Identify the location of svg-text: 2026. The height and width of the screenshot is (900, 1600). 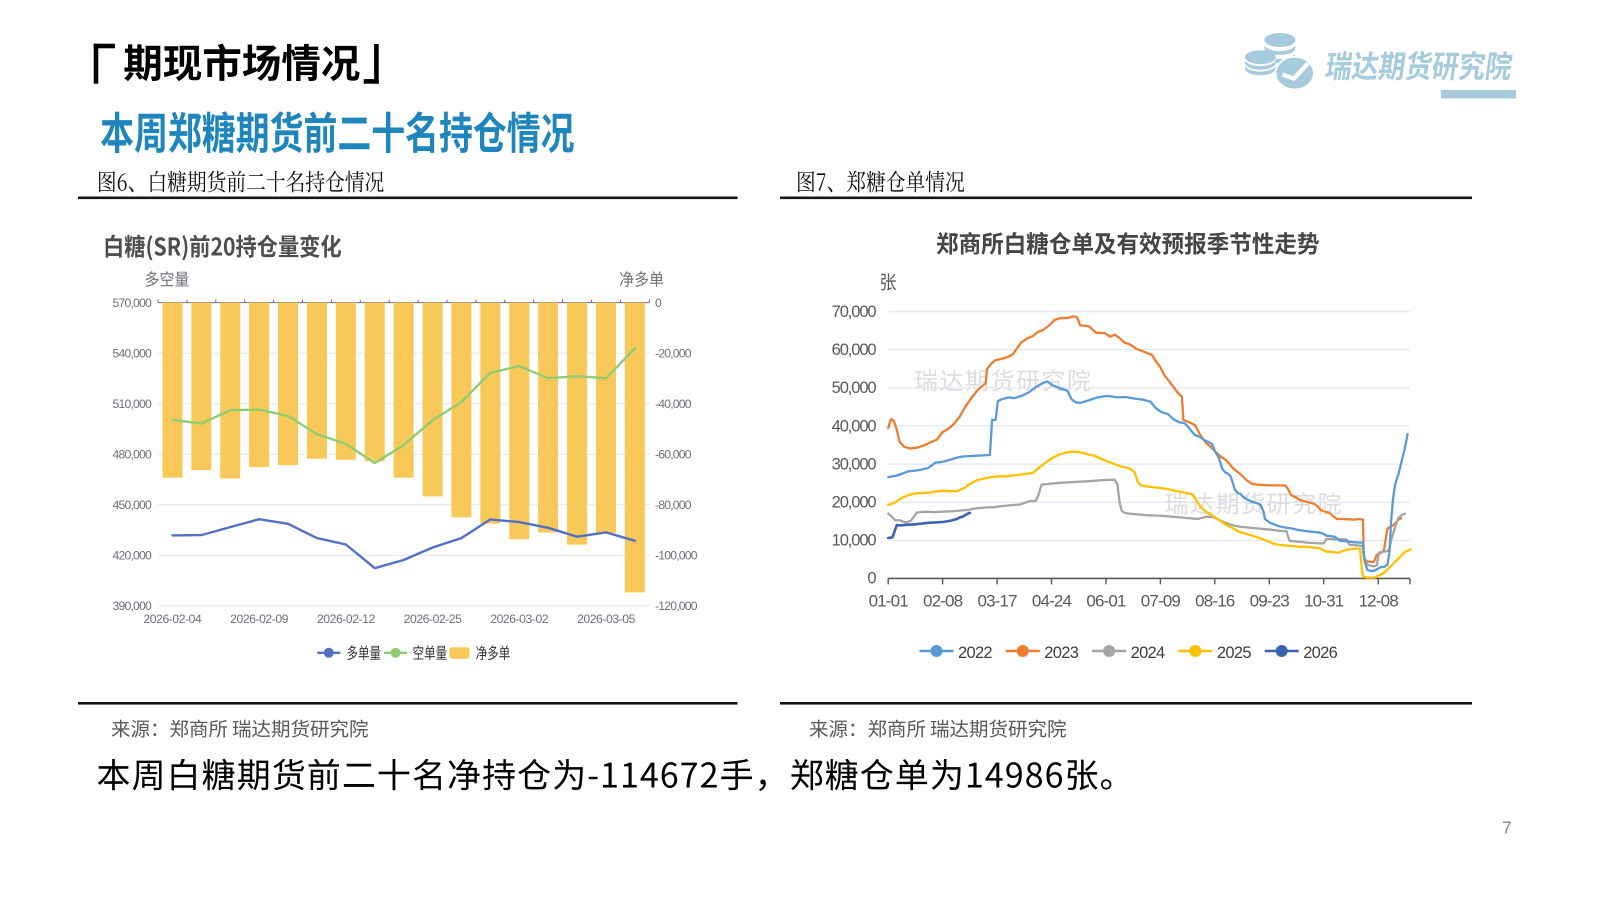
(1320, 653).